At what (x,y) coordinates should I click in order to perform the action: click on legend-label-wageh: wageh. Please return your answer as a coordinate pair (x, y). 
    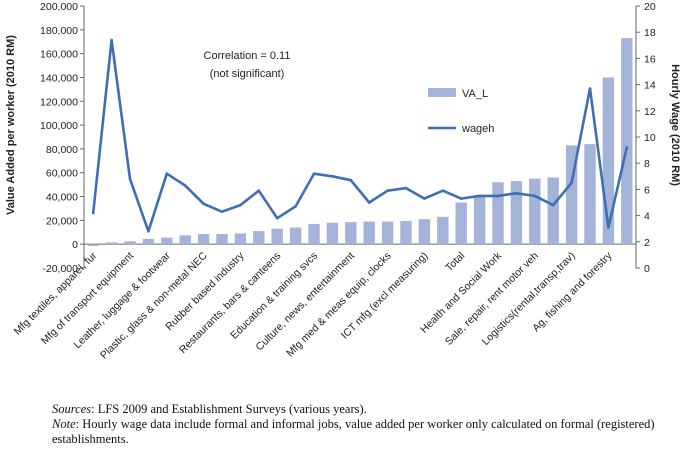
    Looking at the image, I should click on (477, 129).